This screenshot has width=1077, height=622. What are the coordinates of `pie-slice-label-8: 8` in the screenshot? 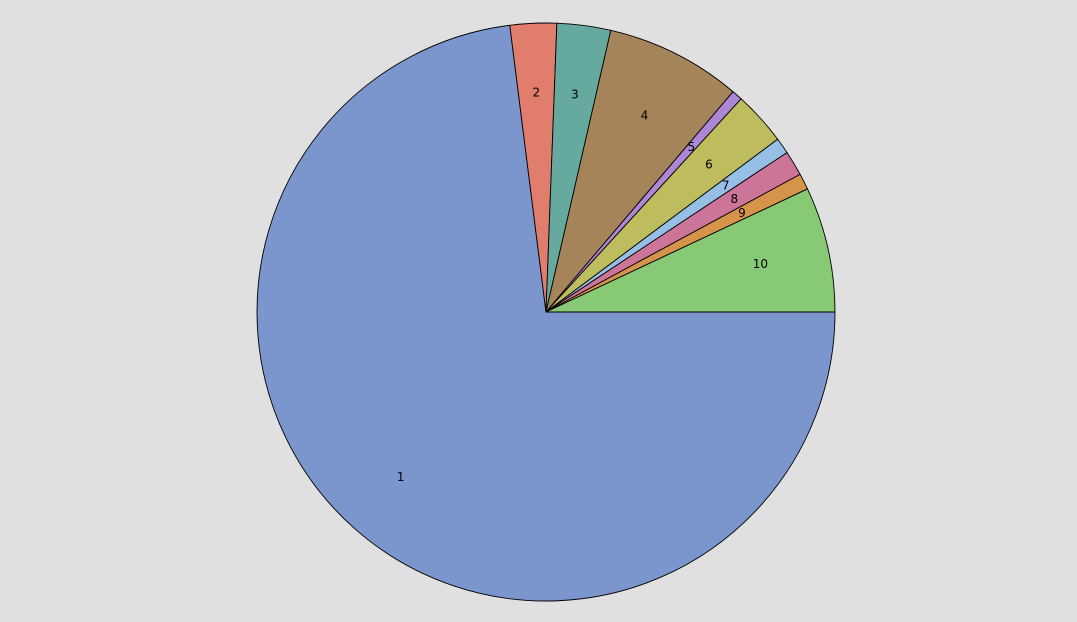 It's located at (734, 199).